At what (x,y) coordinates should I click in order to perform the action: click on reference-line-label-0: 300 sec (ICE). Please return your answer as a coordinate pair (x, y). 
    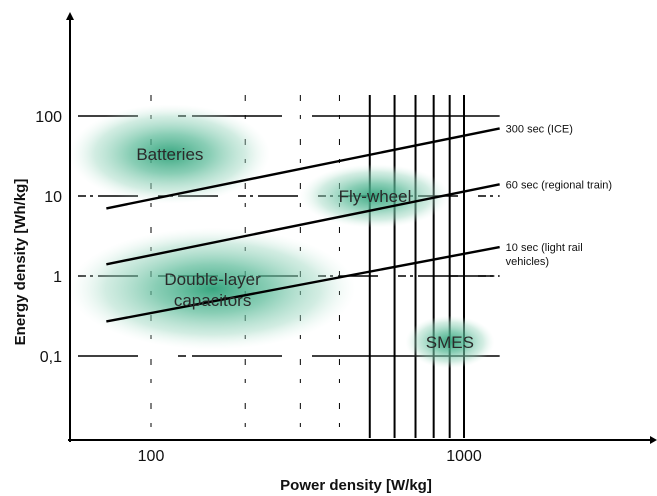
    Looking at the image, I should click on (539, 129).